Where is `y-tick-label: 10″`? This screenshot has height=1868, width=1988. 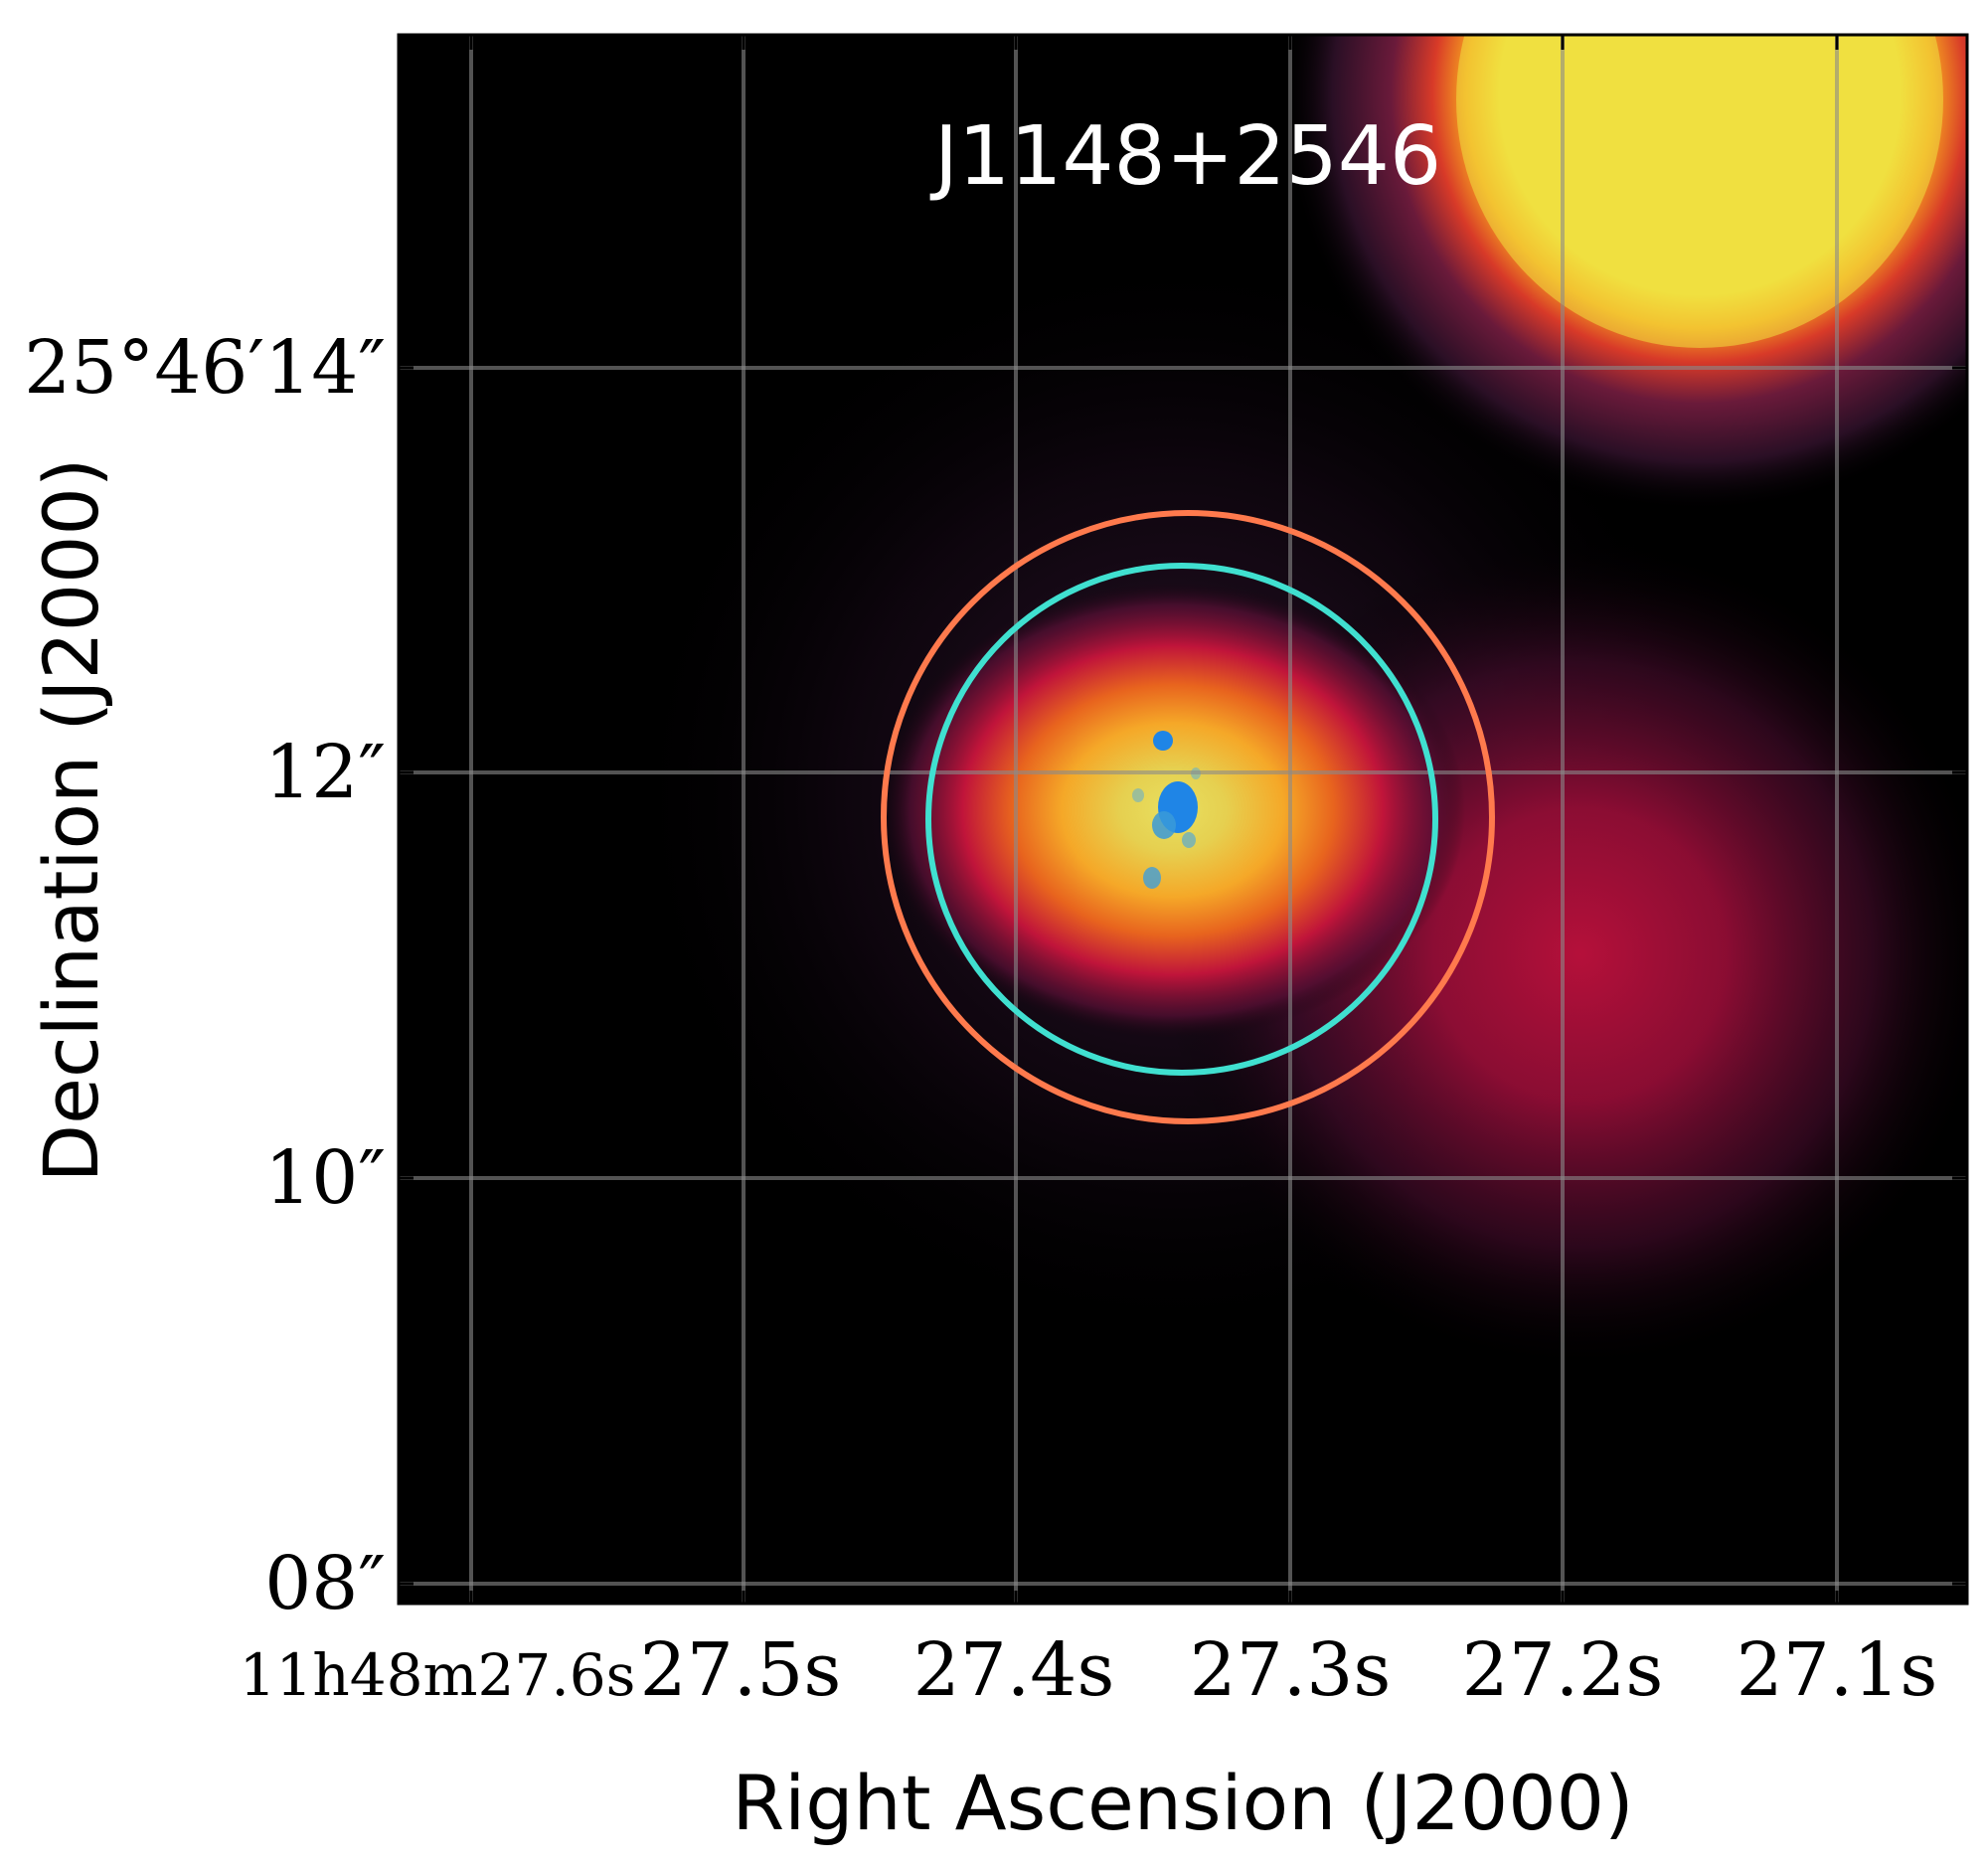
y-tick-label: 10″ is located at coordinates (325, 1178).